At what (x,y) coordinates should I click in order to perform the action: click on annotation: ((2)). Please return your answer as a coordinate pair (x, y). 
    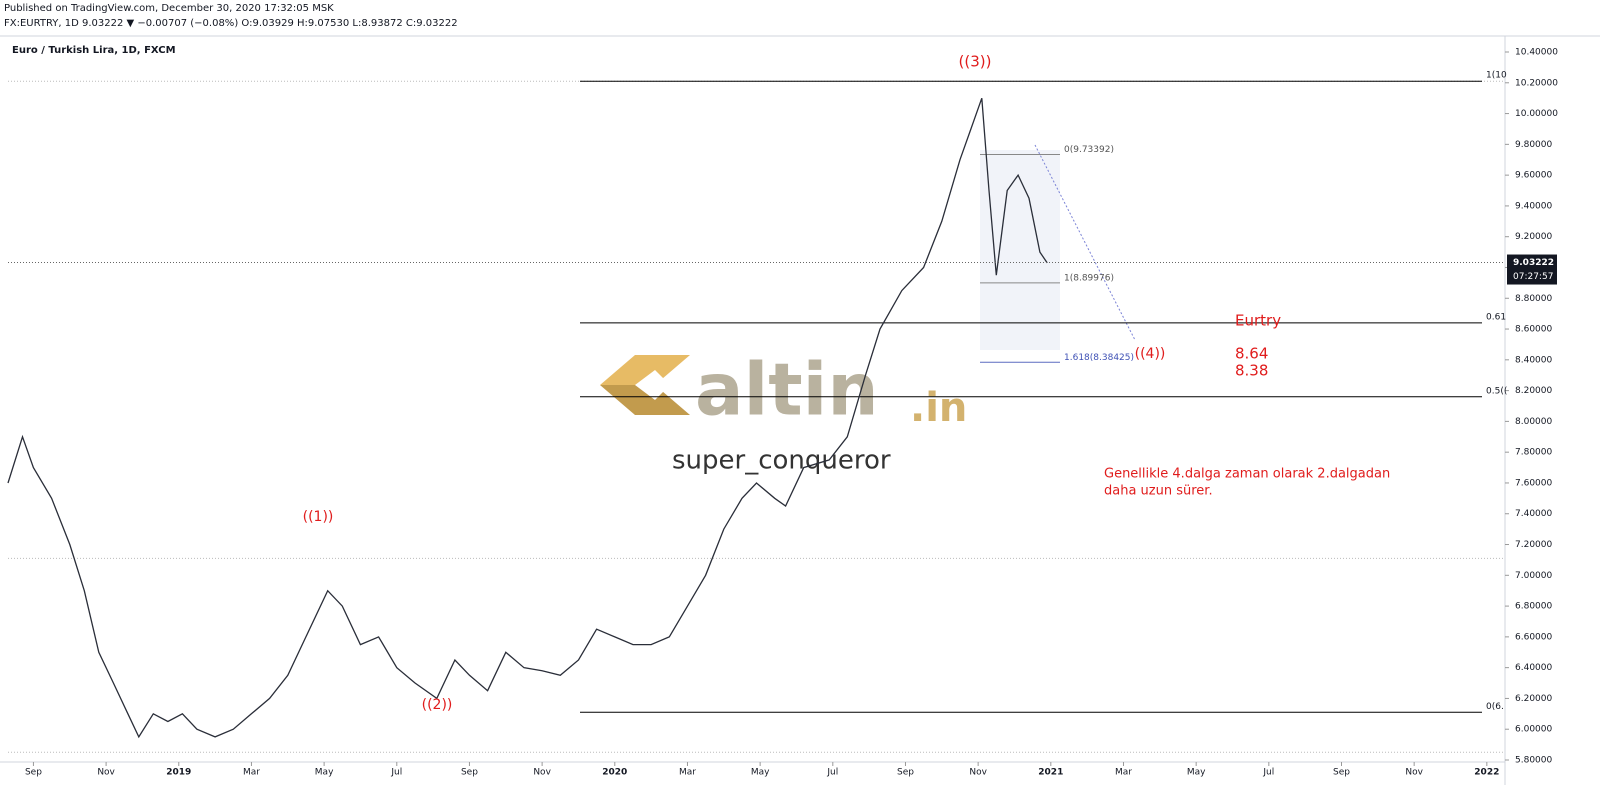
    Looking at the image, I should click on (437, 705).